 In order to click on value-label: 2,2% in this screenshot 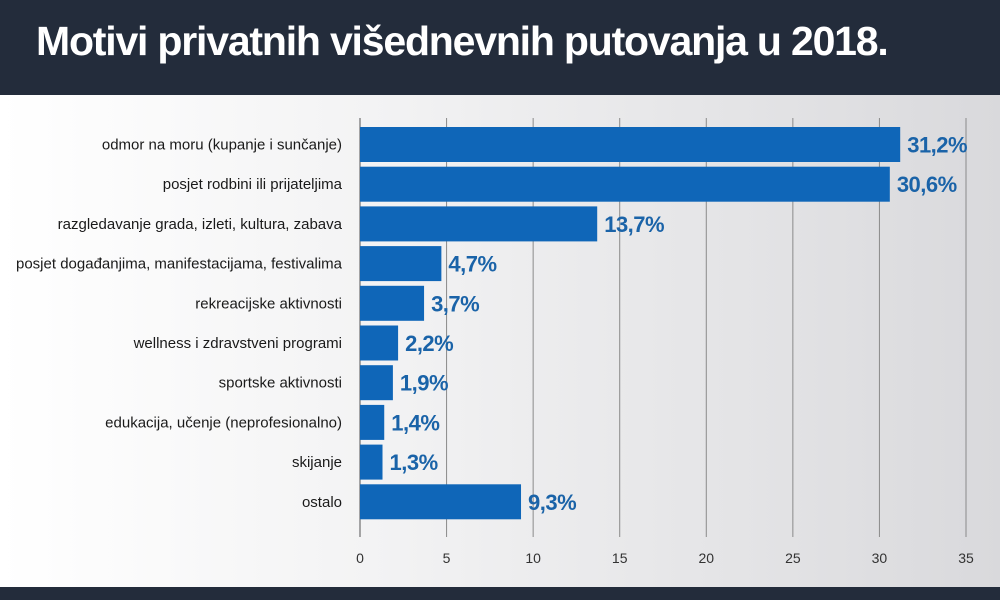, I will do `click(429, 343)`.